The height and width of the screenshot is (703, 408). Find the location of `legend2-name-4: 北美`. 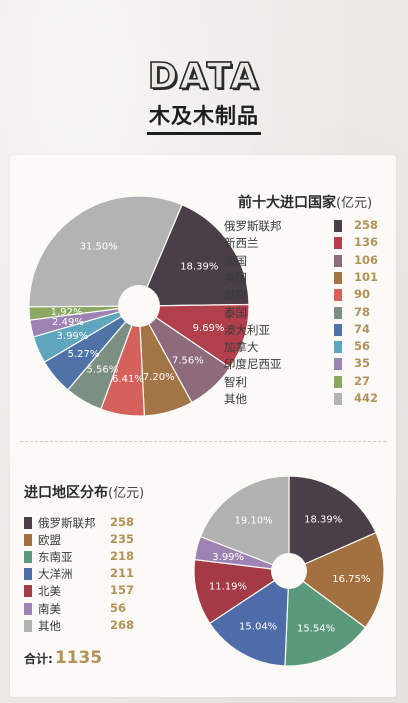

legend2-name-4: 北美 is located at coordinates (49, 591).